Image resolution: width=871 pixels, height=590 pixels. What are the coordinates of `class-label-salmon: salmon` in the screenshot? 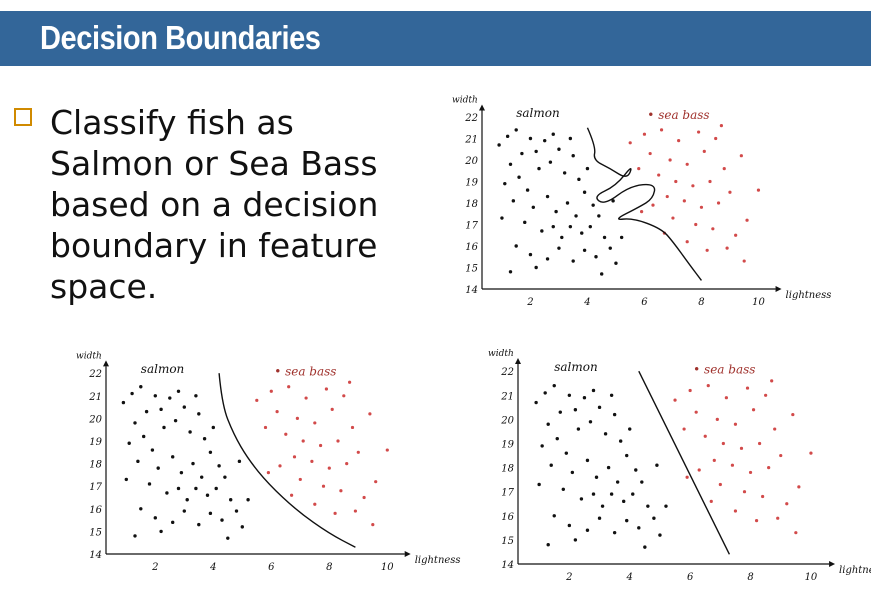 It's located at (162, 369).